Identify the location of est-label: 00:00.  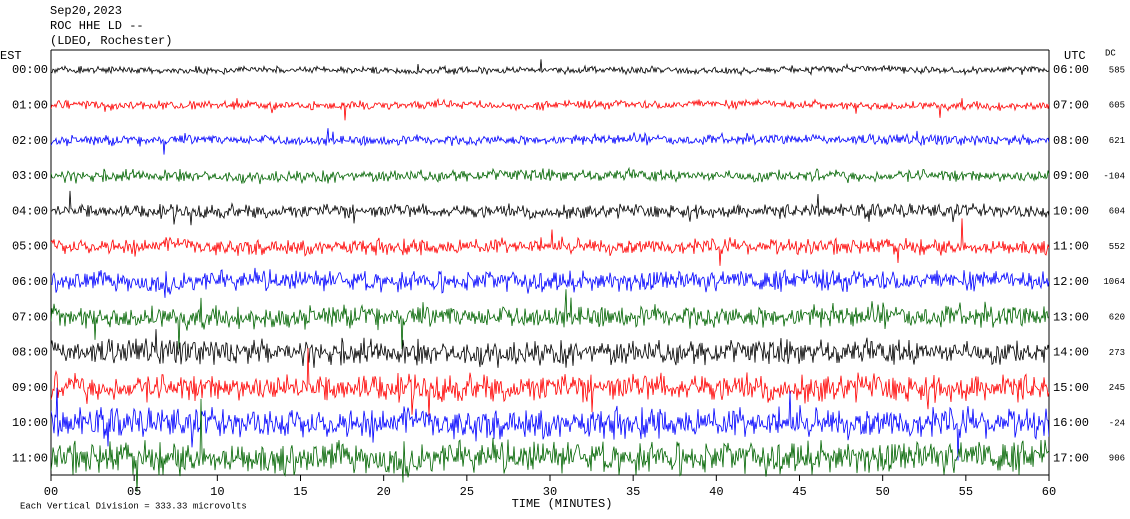
(30, 70).